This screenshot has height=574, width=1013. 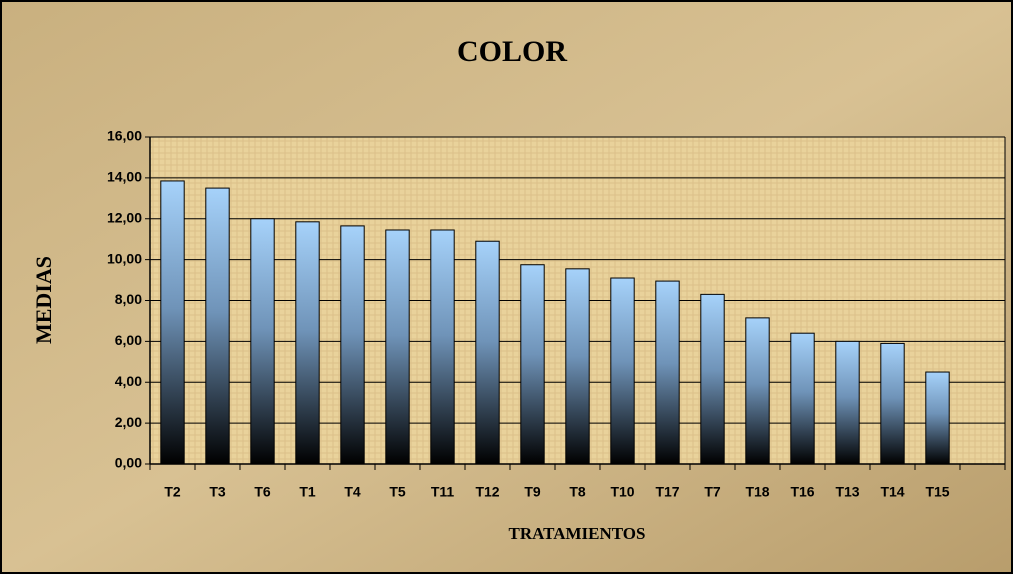 I want to click on x-tick-label: T10, so click(x=622, y=492).